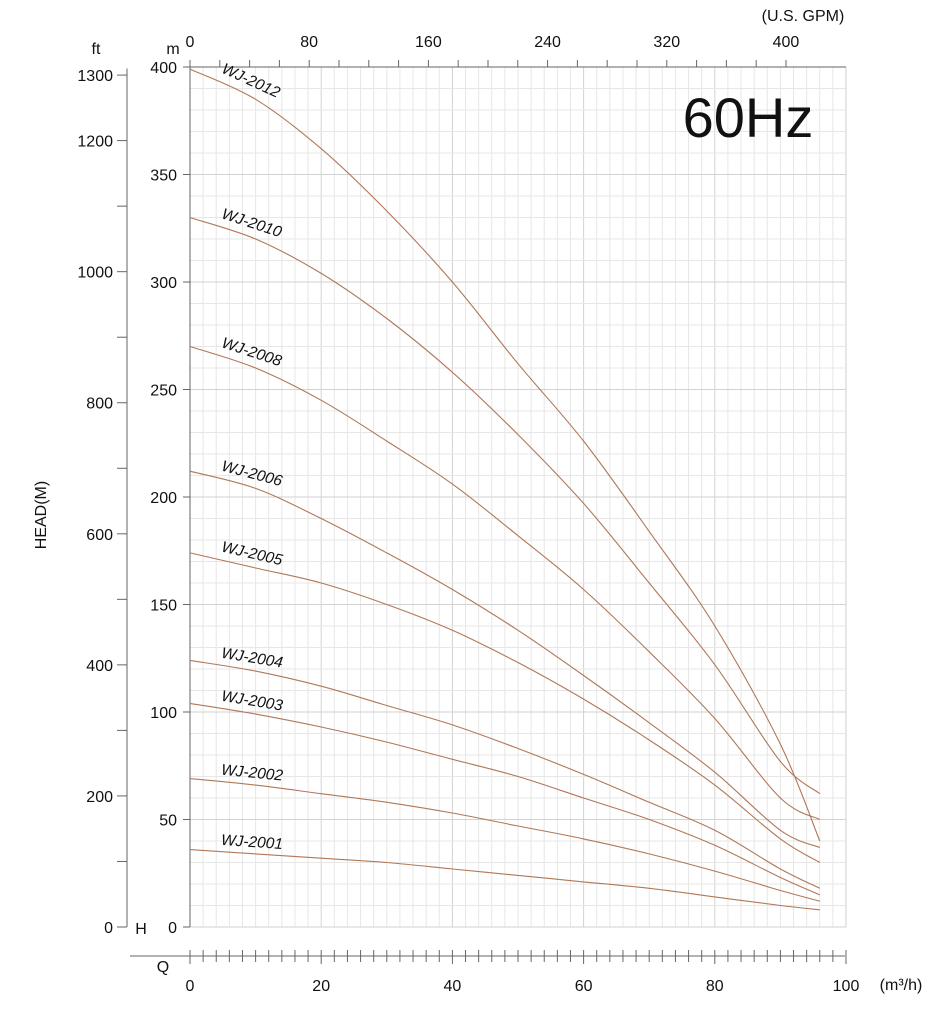 The width and height of the screenshot is (951, 1029). I want to click on curve-label-wj-2002: WJ-2002, so click(252, 773).